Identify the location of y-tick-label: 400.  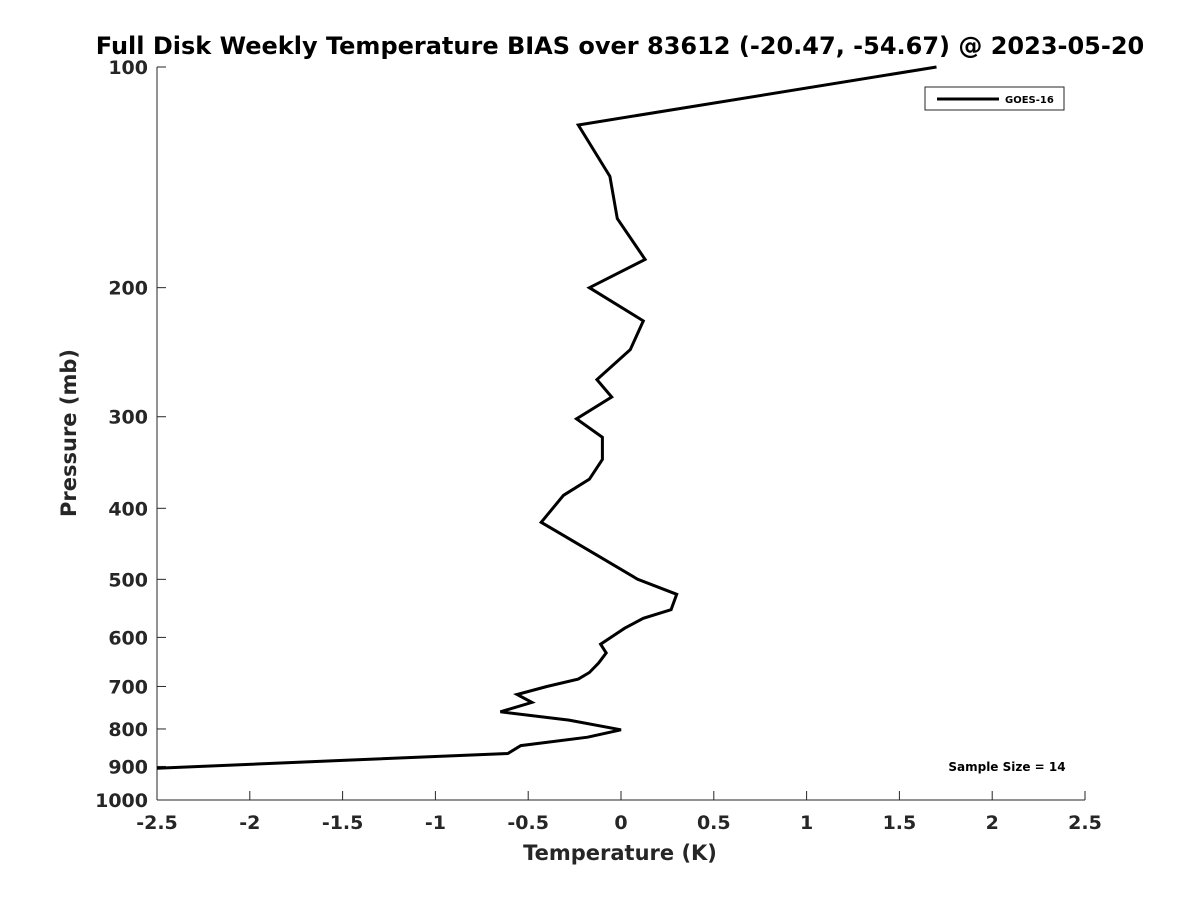
(128, 509).